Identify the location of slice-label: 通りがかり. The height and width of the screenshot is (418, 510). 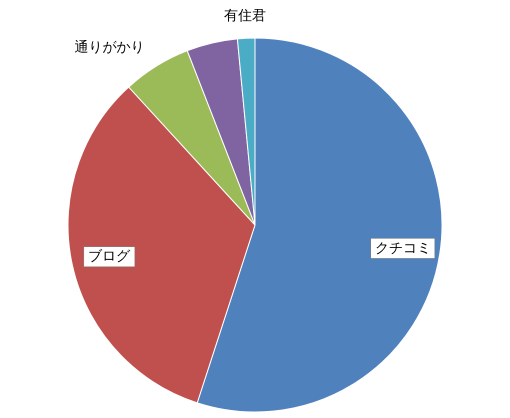
(109, 47).